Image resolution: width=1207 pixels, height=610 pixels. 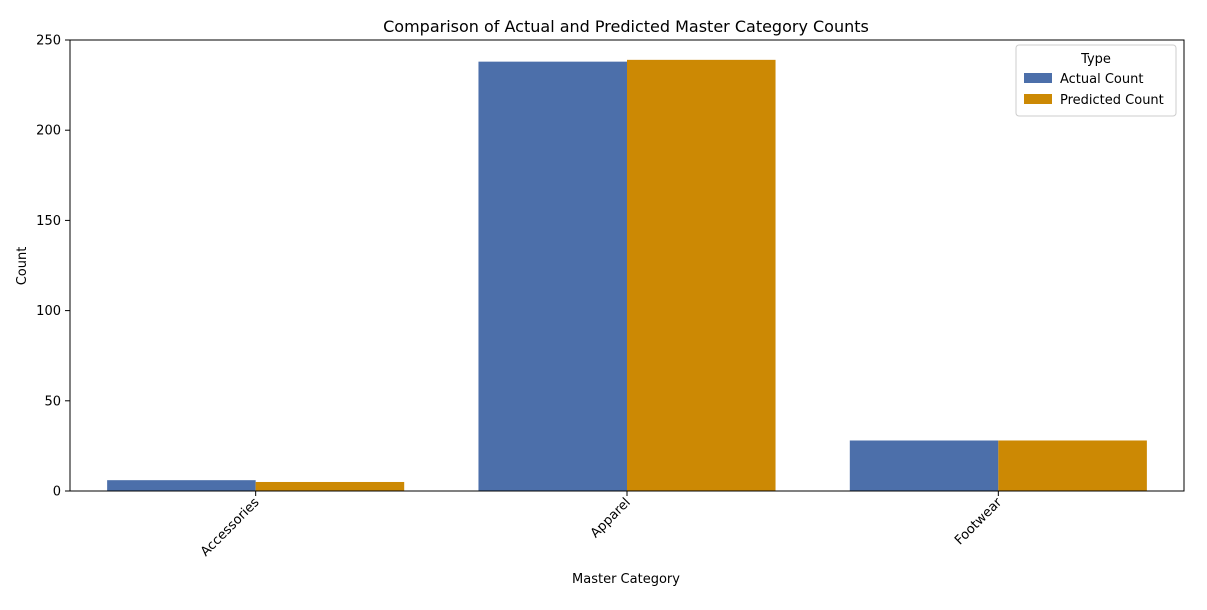 What do you see at coordinates (924, 465) in the screenshot?
I see `bar-actual-count-footwear` at bounding box center [924, 465].